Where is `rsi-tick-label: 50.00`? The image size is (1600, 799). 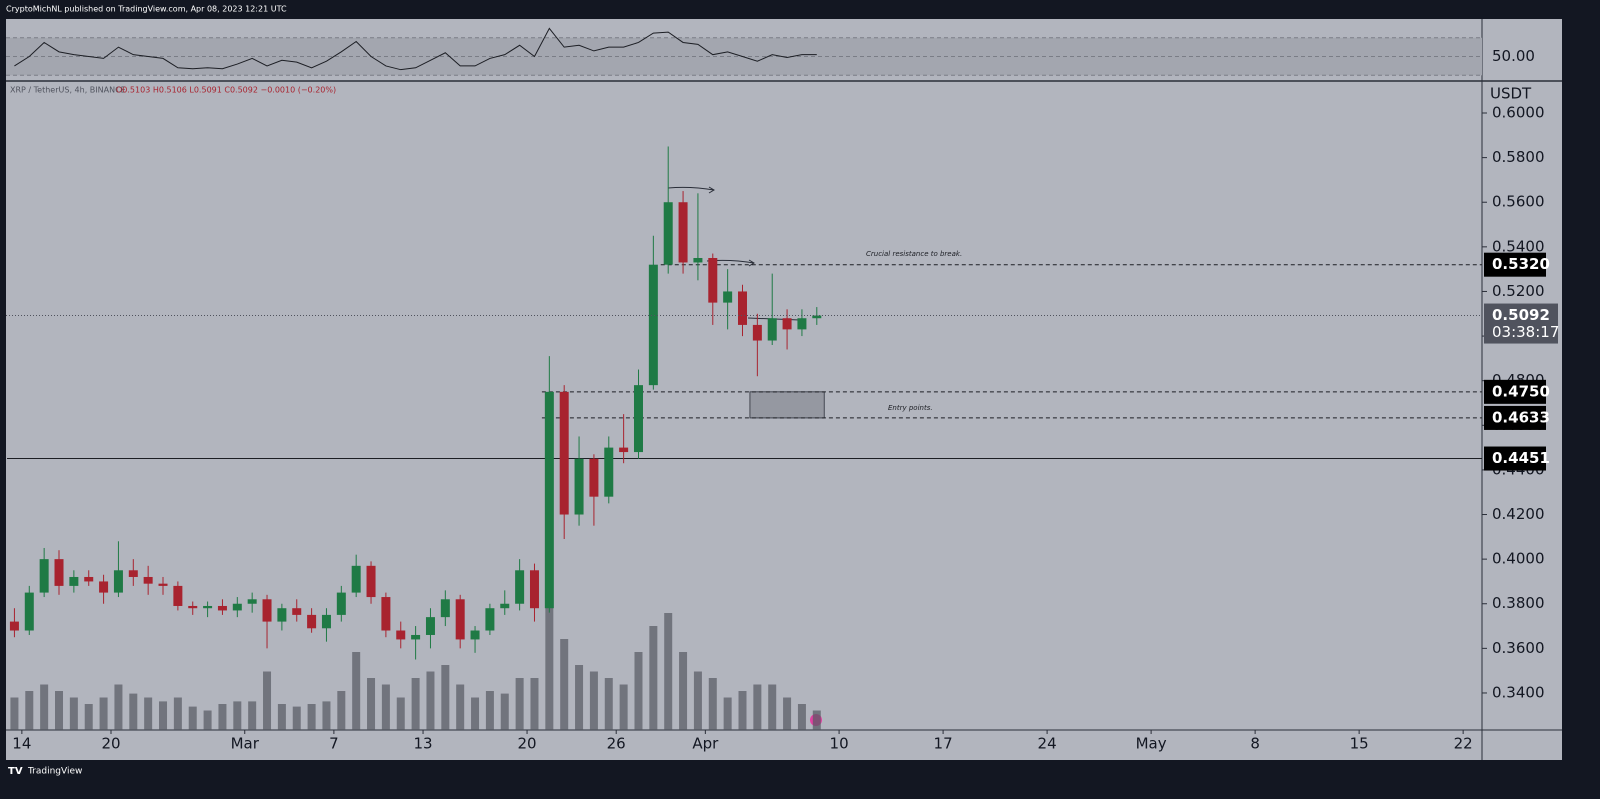 rsi-tick-label: 50.00 is located at coordinates (1513, 56).